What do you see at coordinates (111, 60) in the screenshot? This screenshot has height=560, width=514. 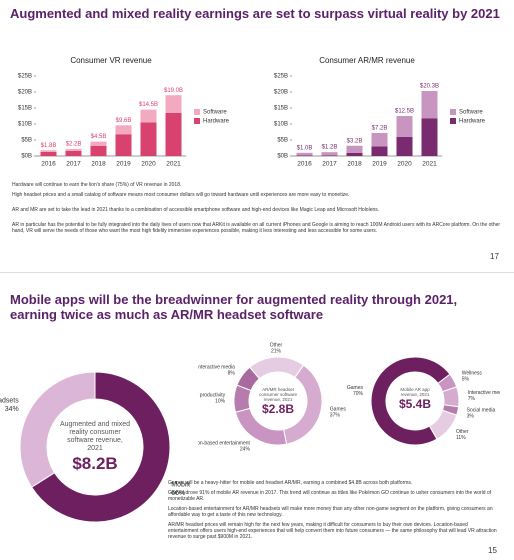 I see `chart-title: Consumer VR revenue` at bounding box center [111, 60].